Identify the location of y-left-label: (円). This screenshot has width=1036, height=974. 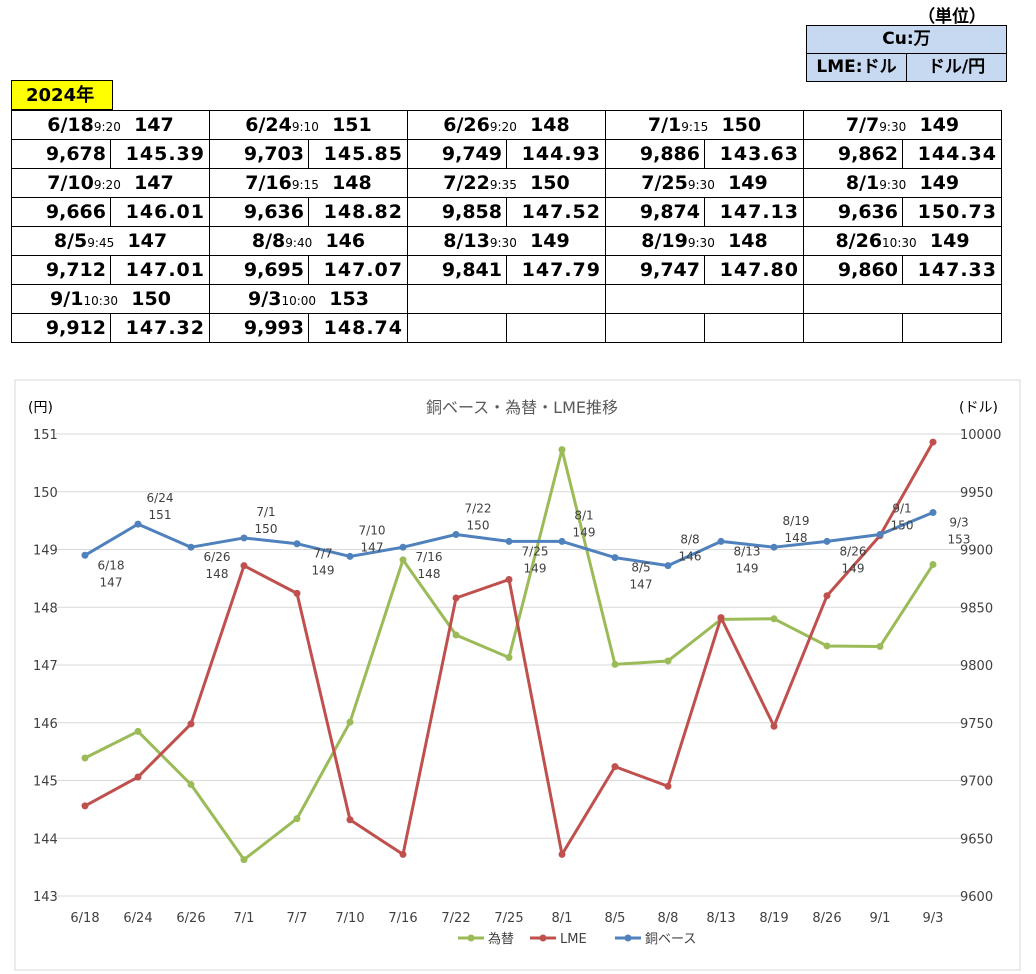
(40, 408).